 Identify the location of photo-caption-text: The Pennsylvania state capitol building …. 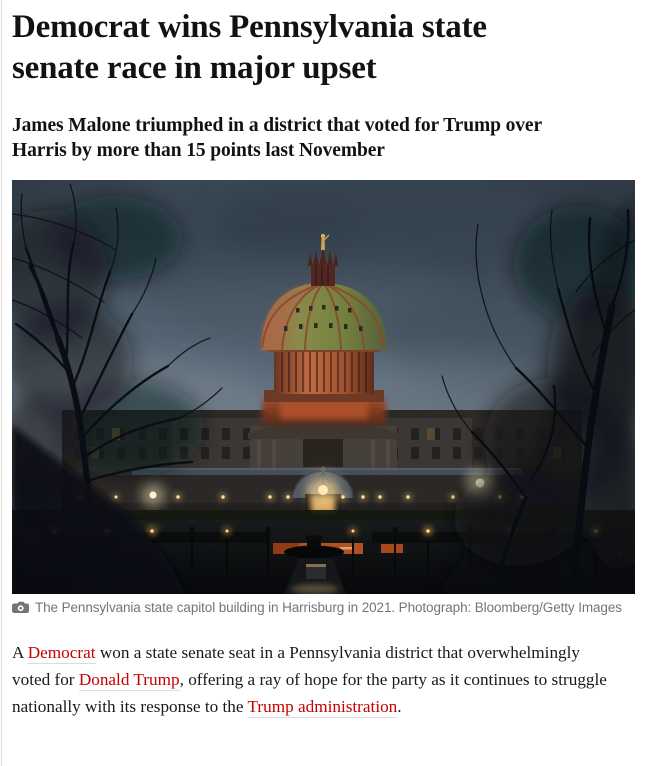
(328, 607).